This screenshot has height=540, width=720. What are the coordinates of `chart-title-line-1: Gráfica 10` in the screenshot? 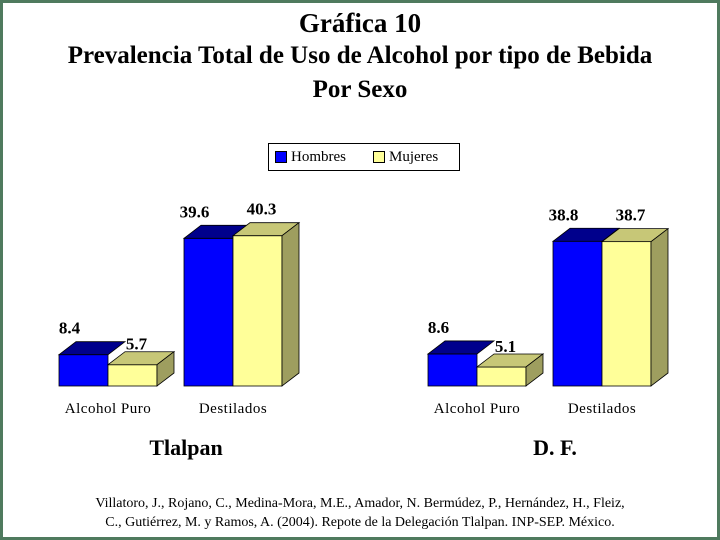 It's located at (360, 23).